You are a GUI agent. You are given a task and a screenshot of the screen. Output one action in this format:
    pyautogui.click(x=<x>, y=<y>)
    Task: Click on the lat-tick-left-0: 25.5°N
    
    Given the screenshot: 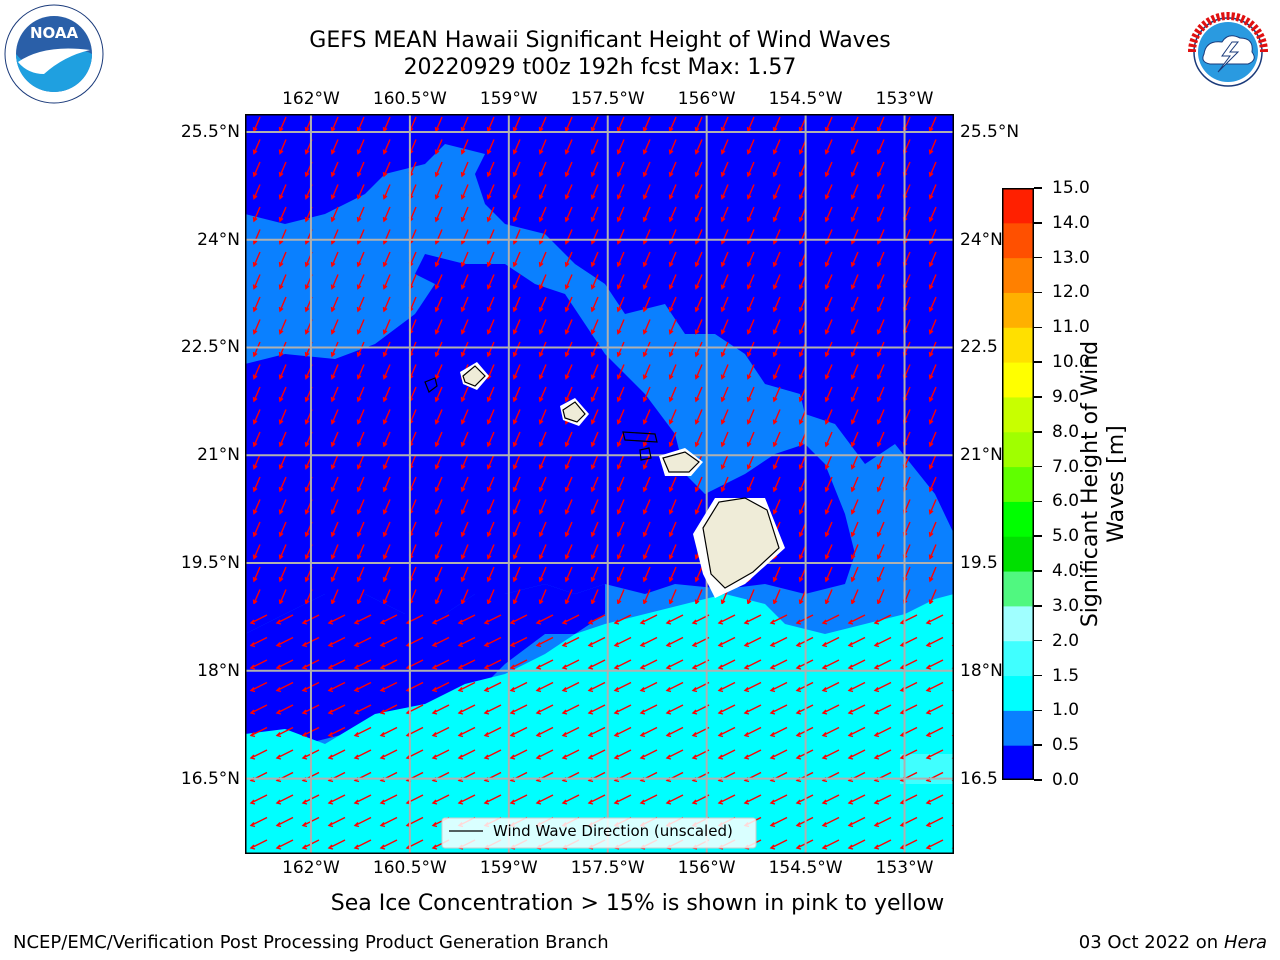 What is the action you would take?
    pyautogui.click(x=210, y=131)
    